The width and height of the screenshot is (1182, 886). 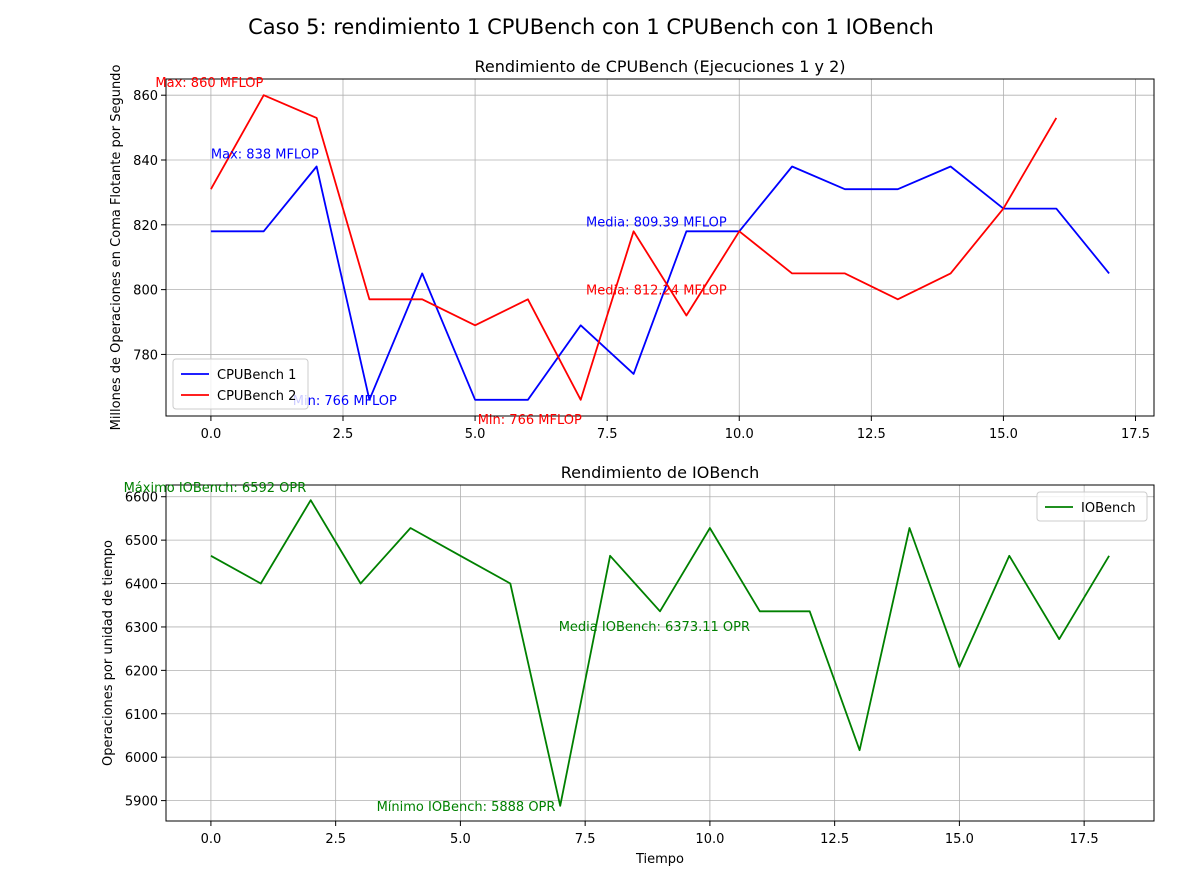 I want to click on annotation-label: Máximo IOBench: 6592 OPR, so click(x=215, y=488).